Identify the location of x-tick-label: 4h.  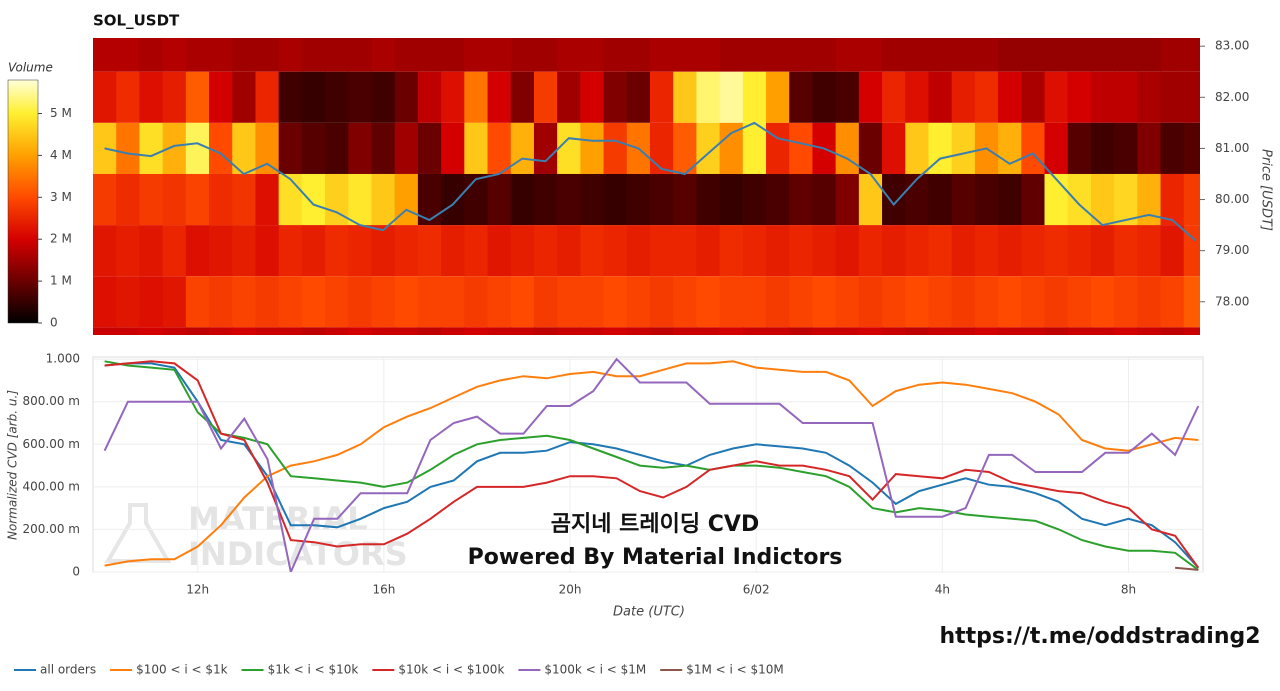
(942, 590).